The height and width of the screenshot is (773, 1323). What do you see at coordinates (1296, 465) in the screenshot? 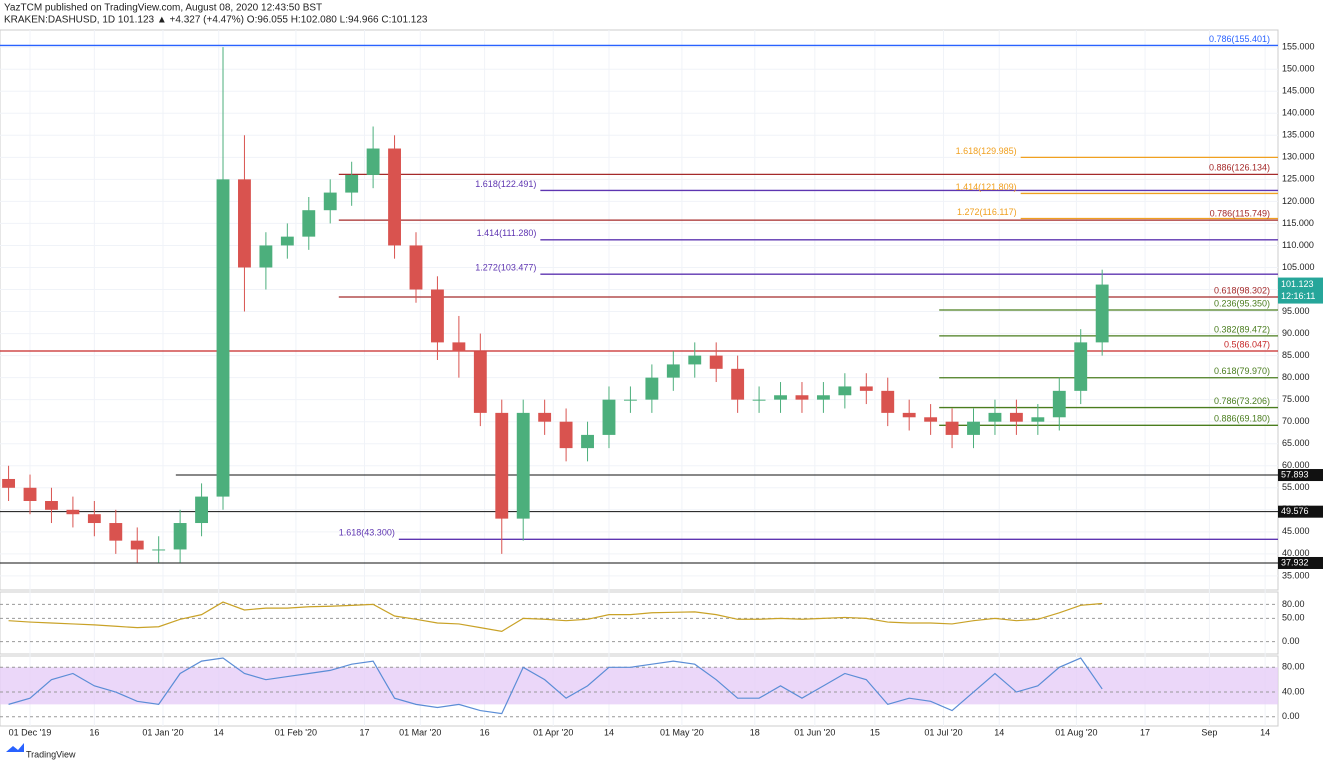
I see `y-tick-label: 60.000` at bounding box center [1296, 465].